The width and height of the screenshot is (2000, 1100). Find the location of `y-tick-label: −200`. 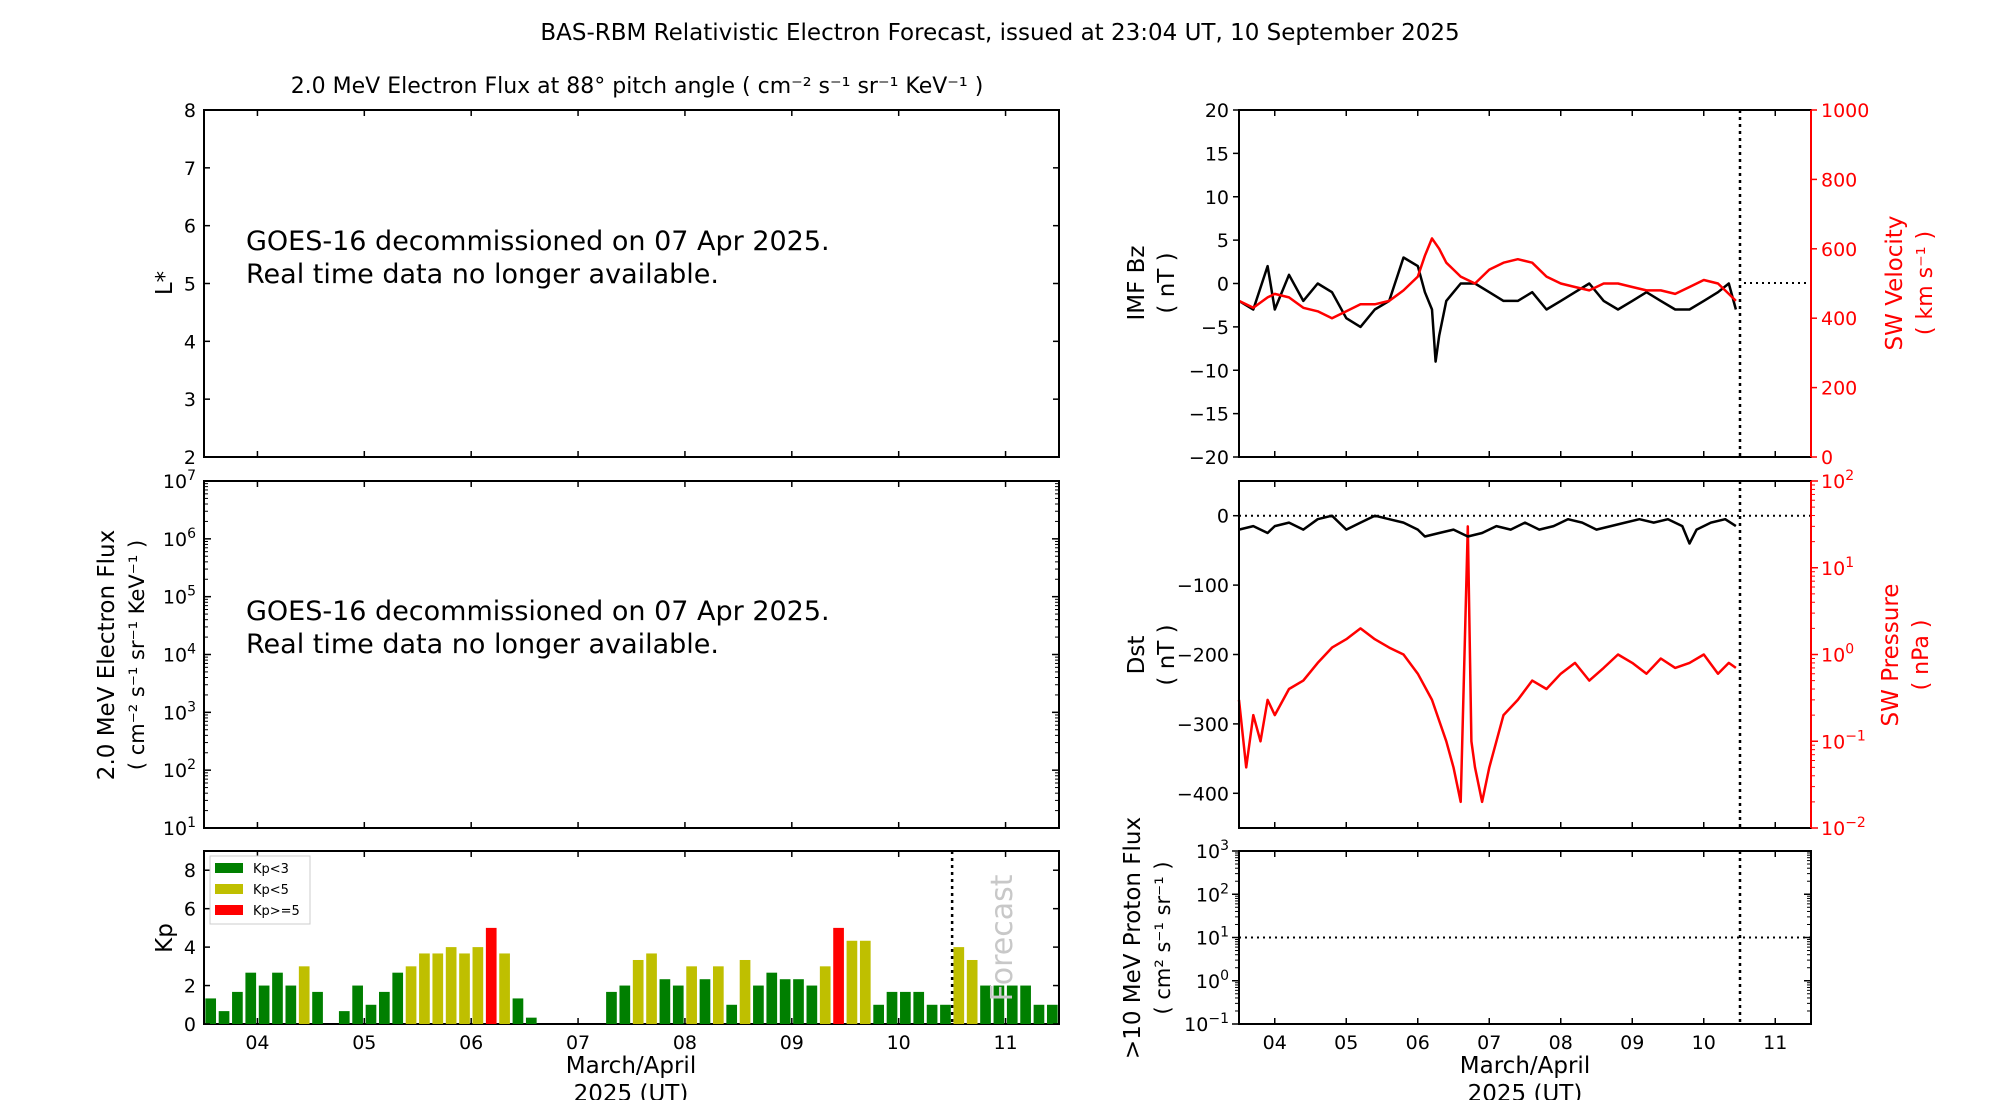

y-tick-label: −200 is located at coordinates (1203, 656).